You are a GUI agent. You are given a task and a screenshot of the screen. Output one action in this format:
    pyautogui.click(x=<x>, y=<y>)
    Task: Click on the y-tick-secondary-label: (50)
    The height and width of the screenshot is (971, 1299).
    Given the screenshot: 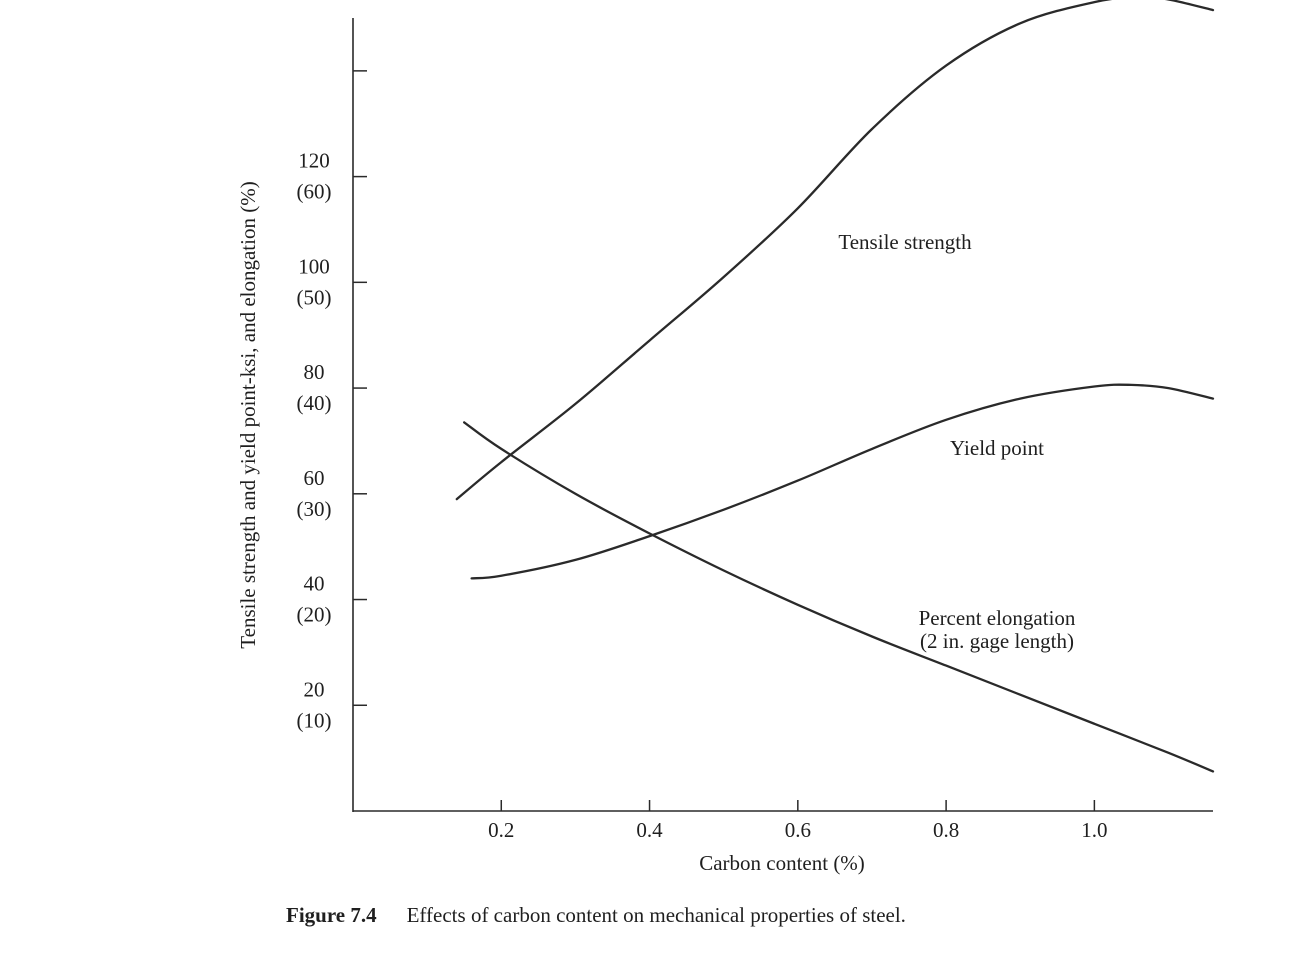 What is the action you would take?
    pyautogui.click(x=314, y=297)
    